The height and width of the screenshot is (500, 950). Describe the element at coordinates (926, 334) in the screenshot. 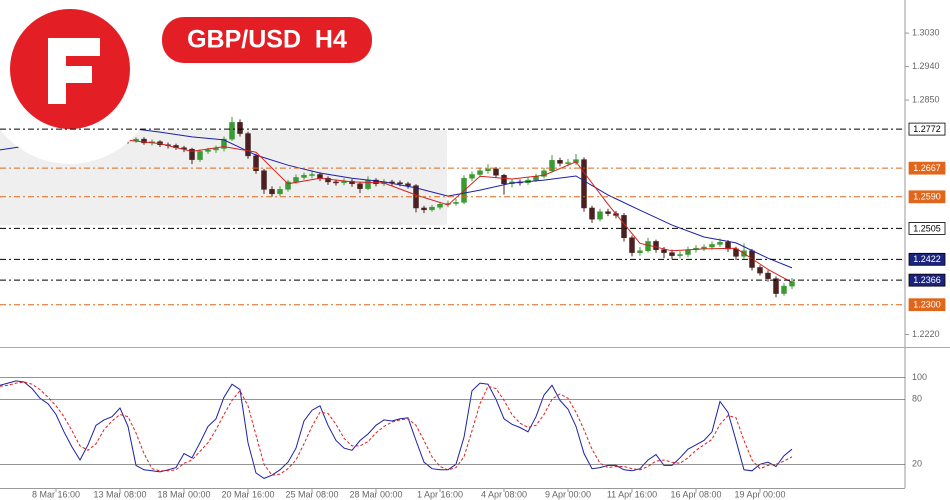

I see `y-tick-label: 1.2220` at that location.